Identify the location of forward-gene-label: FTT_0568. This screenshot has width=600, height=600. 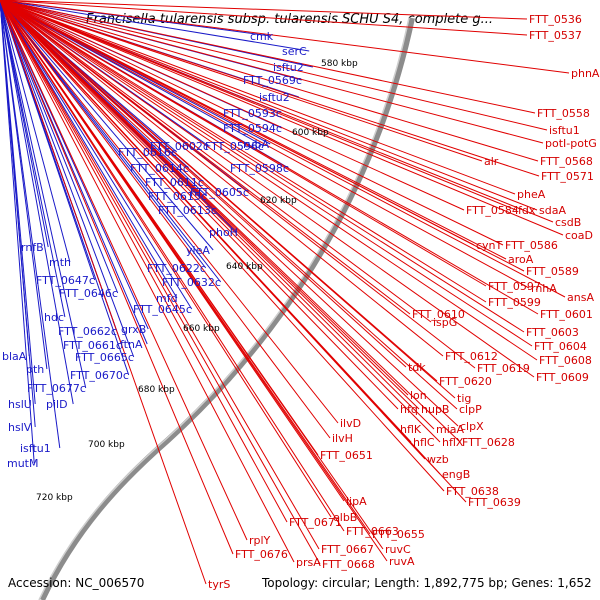
(566, 161).